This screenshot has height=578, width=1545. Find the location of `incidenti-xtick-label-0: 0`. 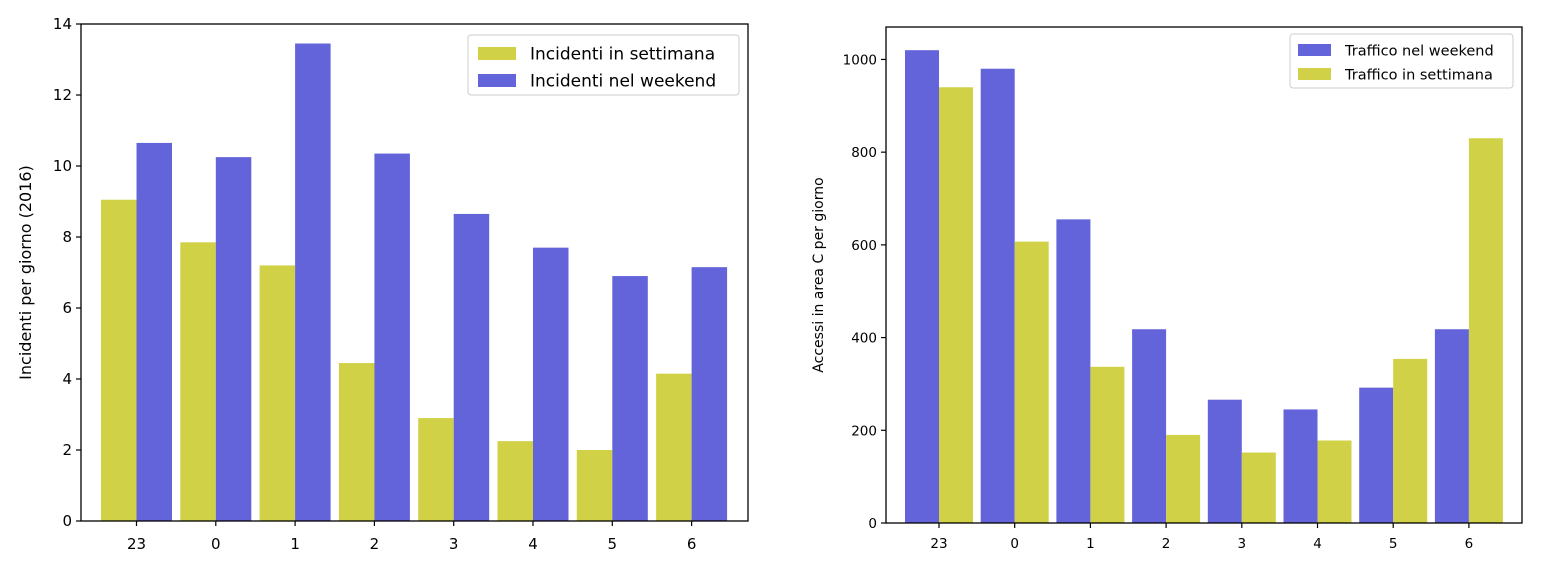

incidenti-xtick-label-0: 0 is located at coordinates (216, 544).